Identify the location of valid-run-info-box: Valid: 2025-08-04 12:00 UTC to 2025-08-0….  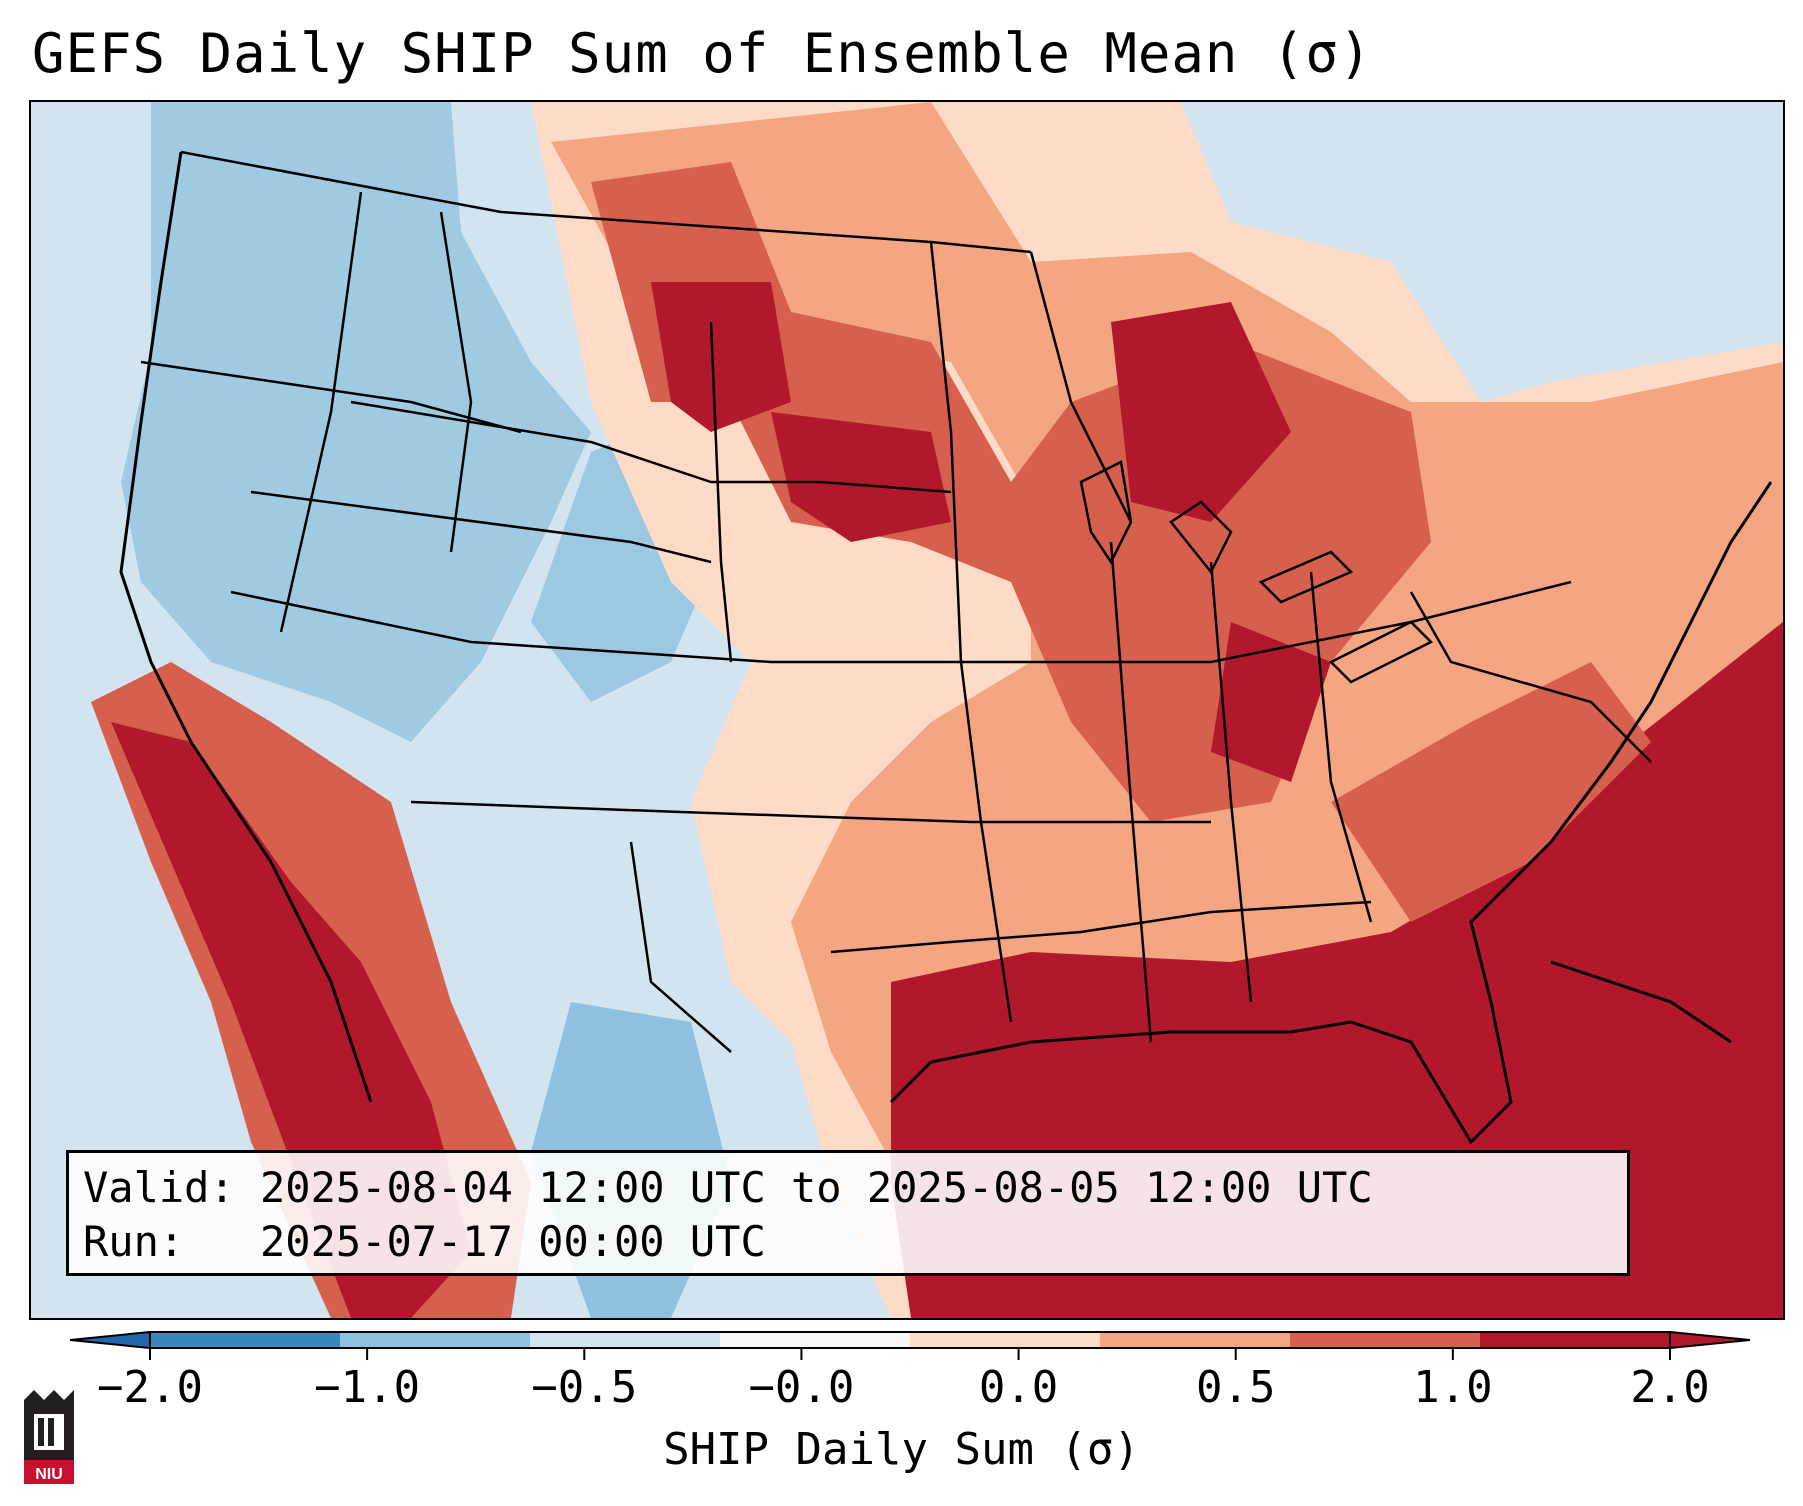
(848, 1213).